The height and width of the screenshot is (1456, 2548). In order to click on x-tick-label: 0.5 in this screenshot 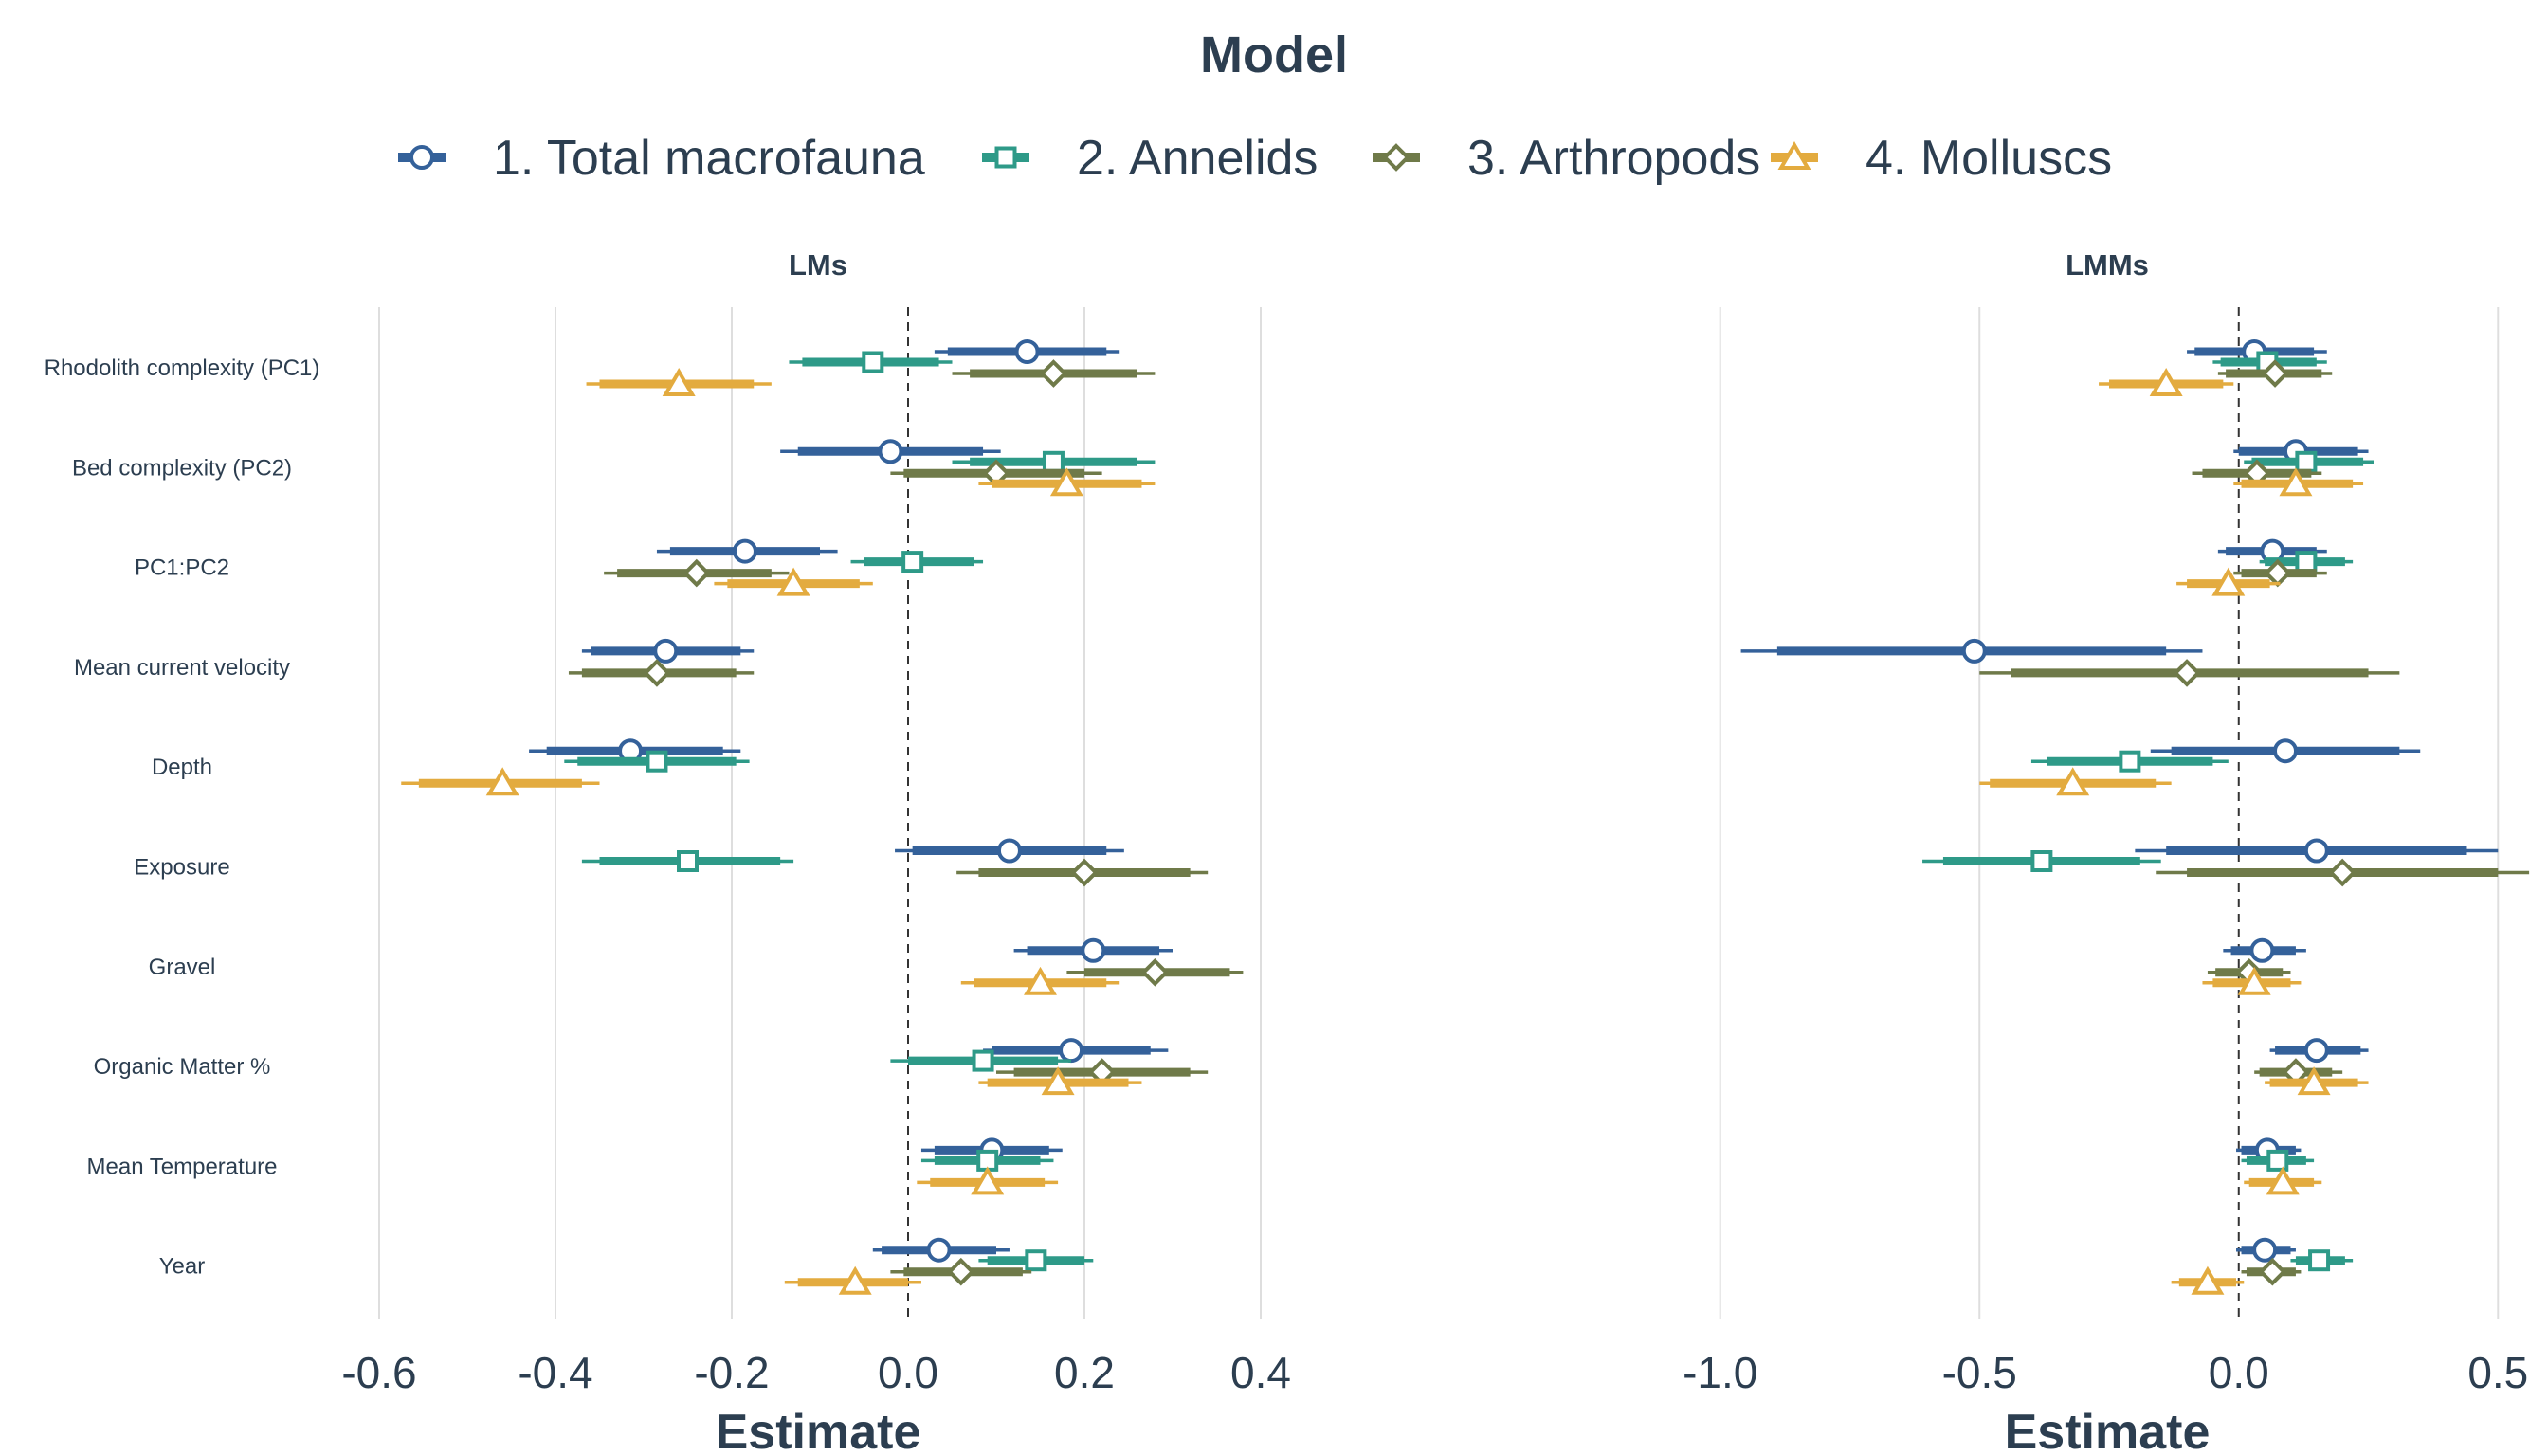, I will do `click(2497, 1372)`.